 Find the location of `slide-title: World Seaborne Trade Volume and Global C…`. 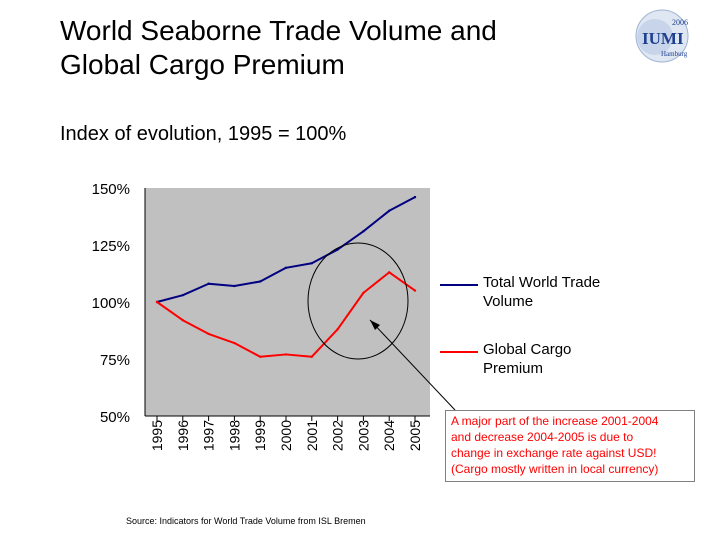

slide-title: World Seaborne Trade Volume and Global C… is located at coordinates (340, 48).